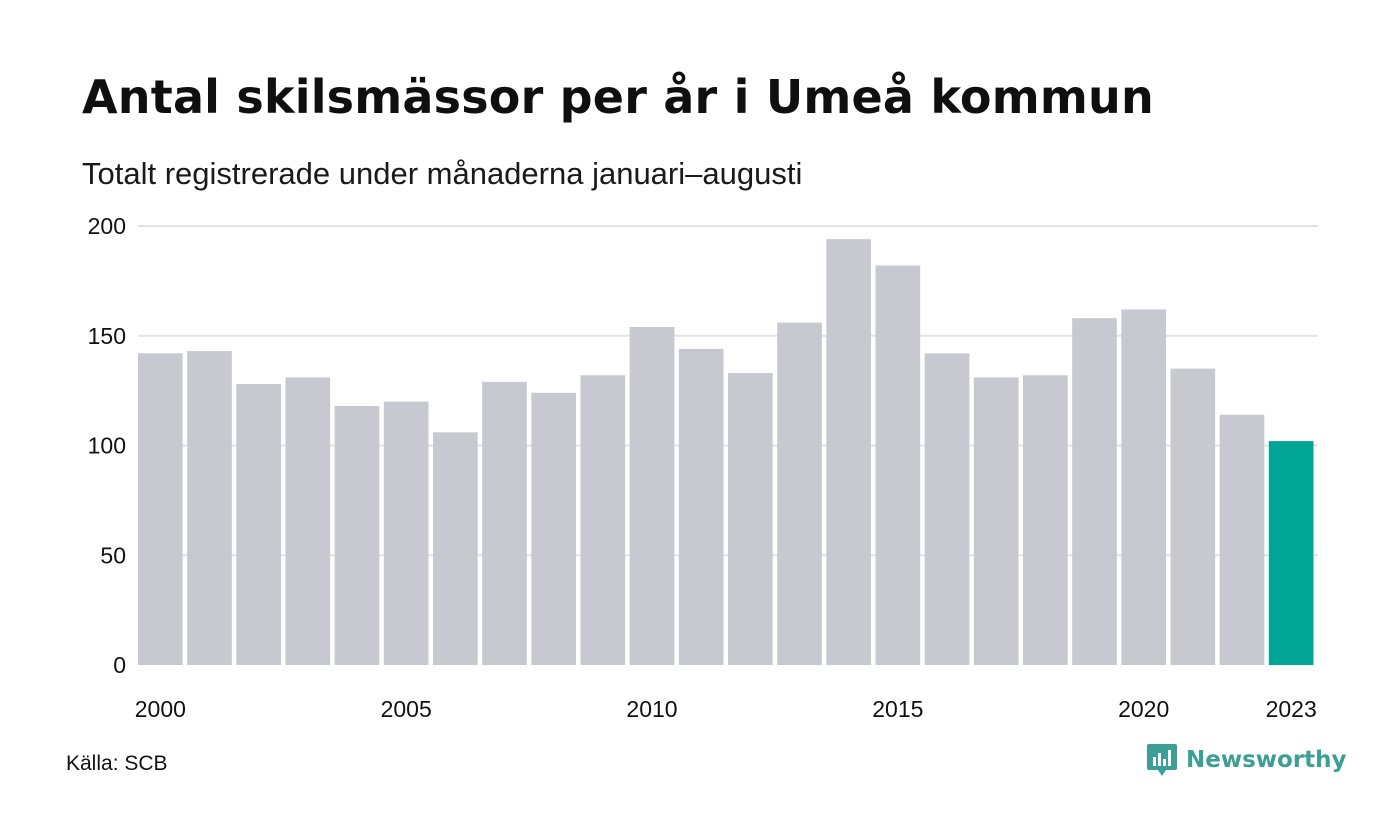 This screenshot has height=840, width=1400. What do you see at coordinates (1291, 553) in the screenshot?
I see `bar-2023` at bounding box center [1291, 553].